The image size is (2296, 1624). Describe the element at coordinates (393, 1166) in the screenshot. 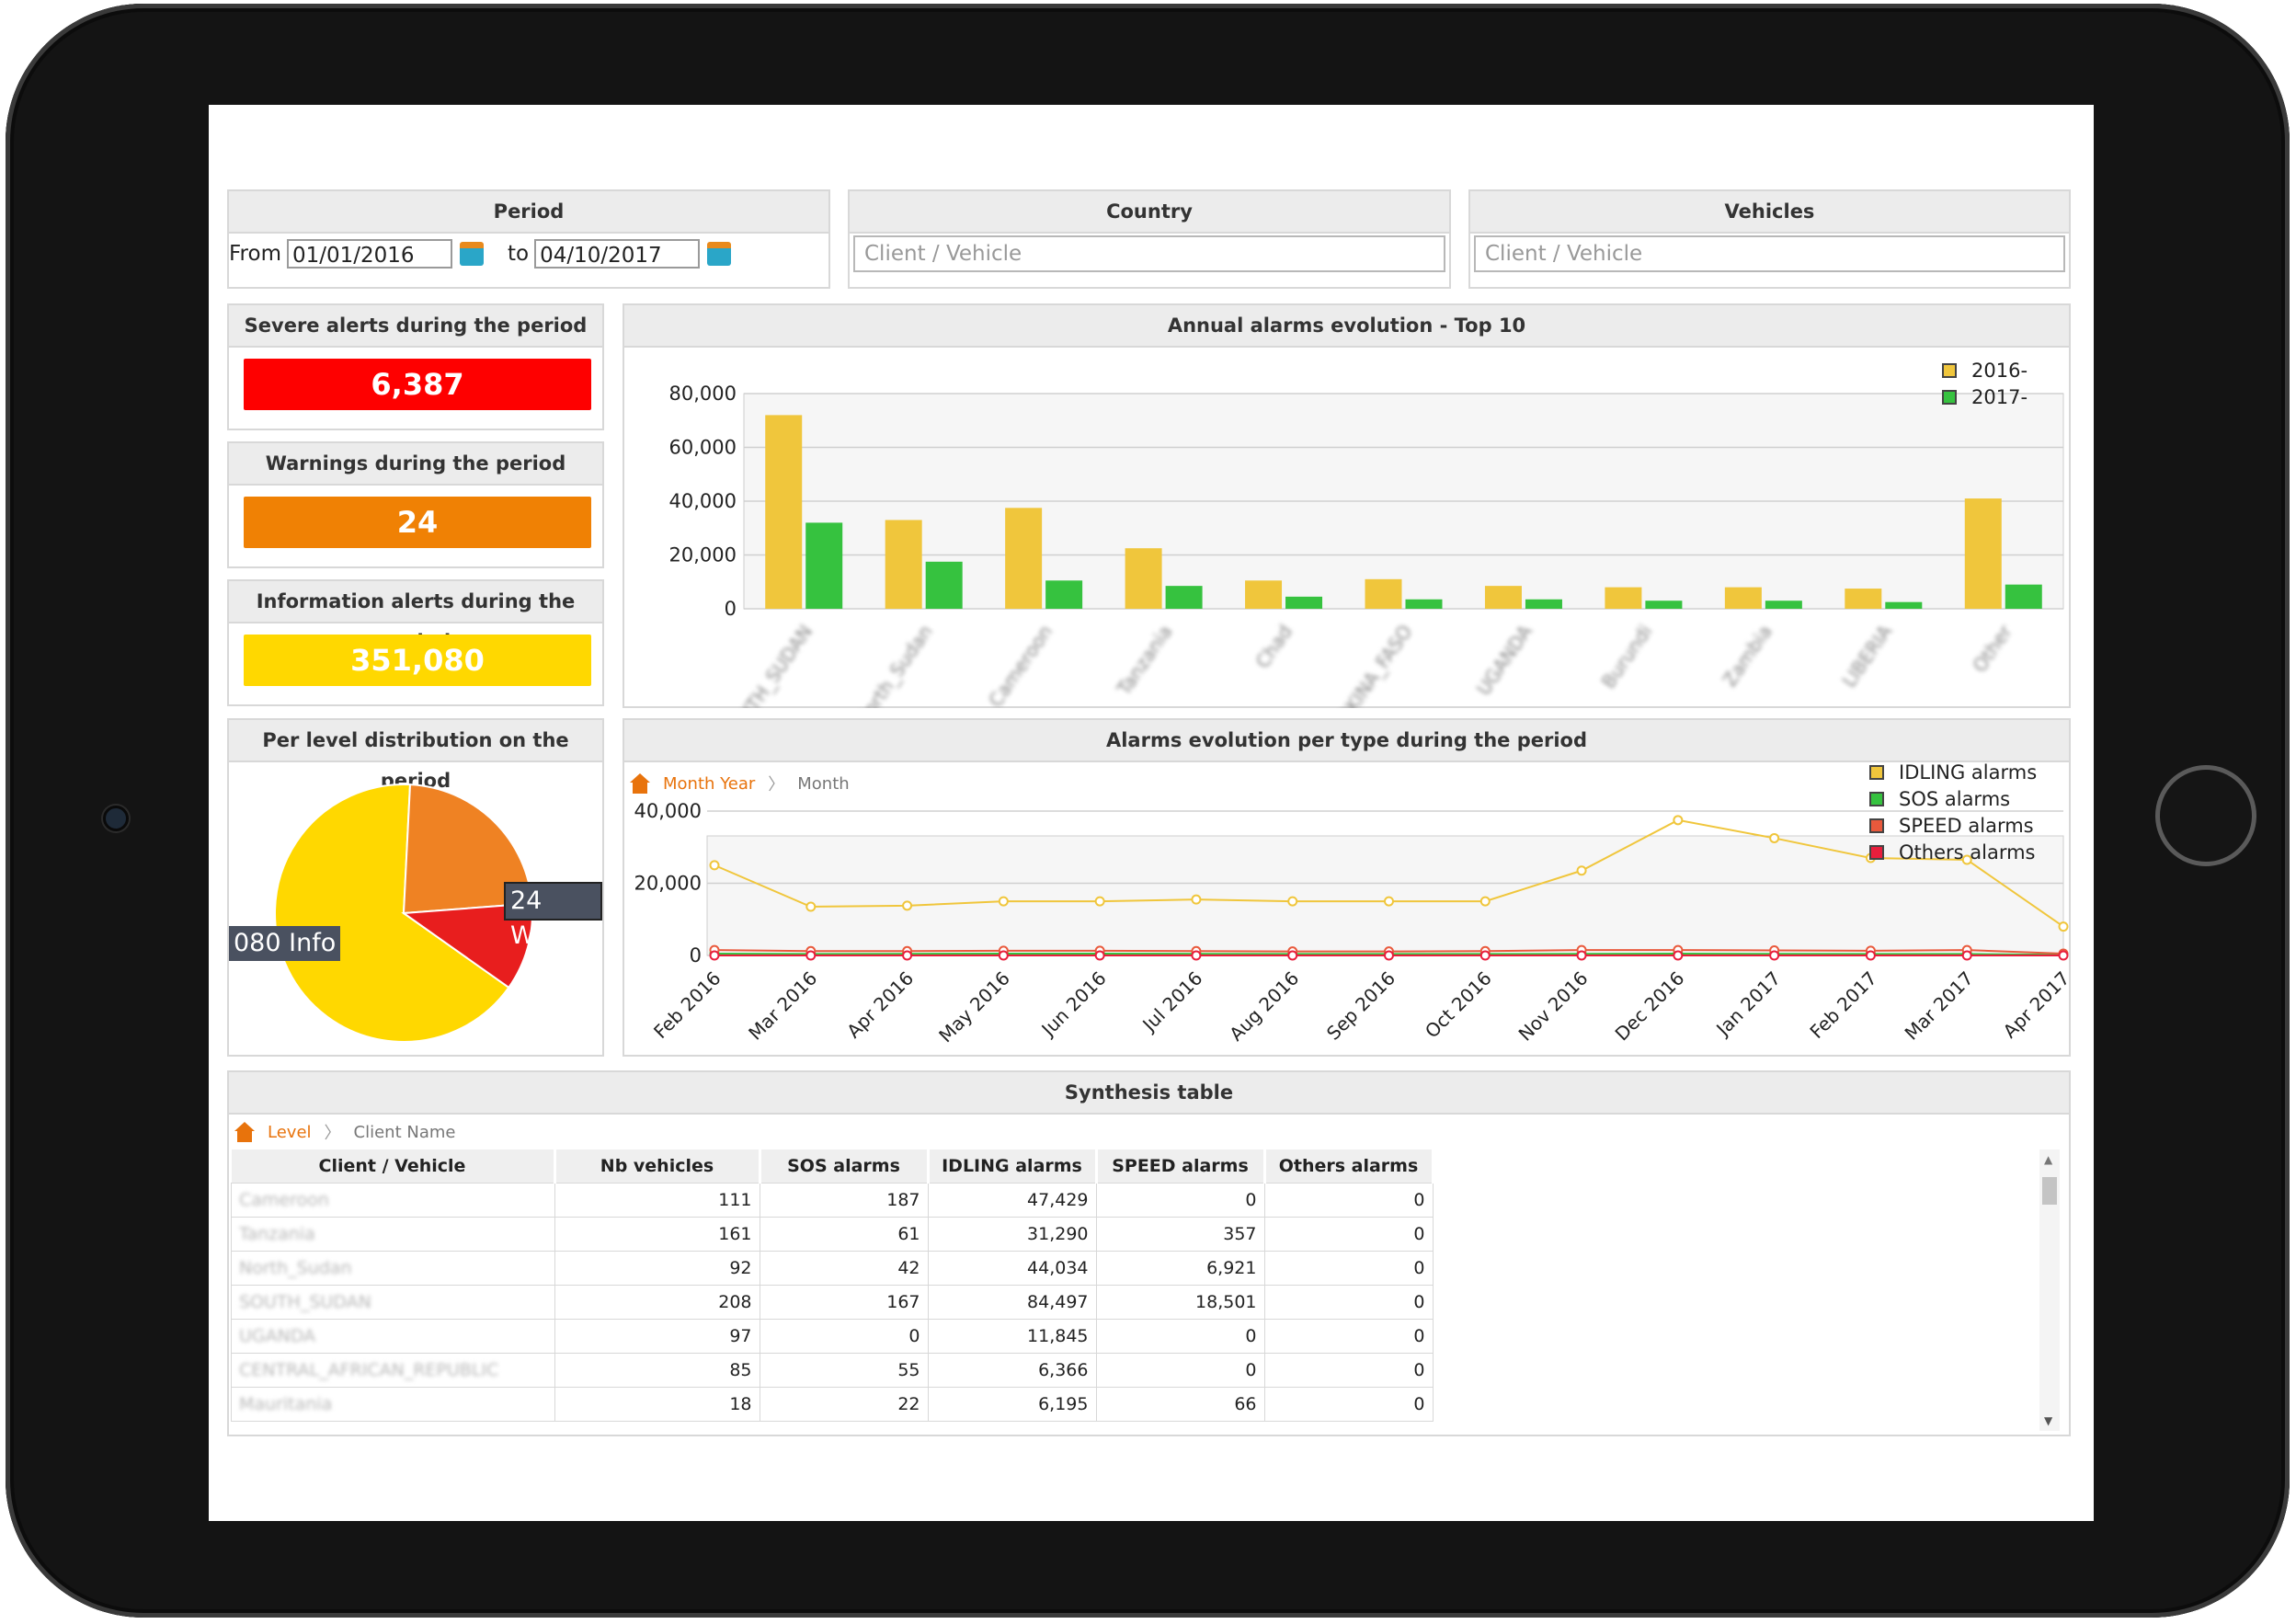

I see `col-header-client: Client / Vehicle` at that location.